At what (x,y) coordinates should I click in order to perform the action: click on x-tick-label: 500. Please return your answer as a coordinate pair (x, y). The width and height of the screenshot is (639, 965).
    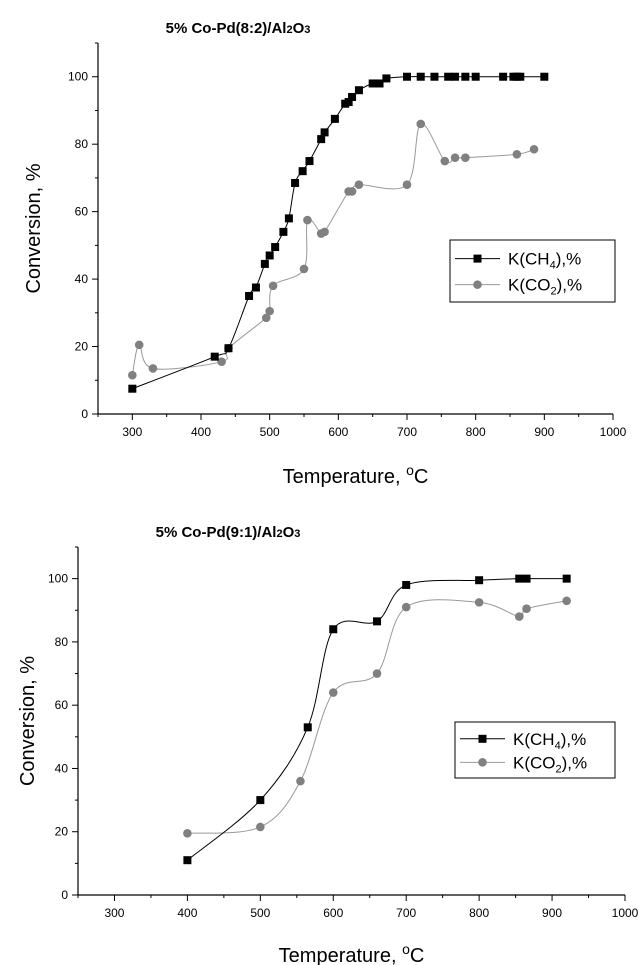
    Looking at the image, I should click on (270, 432).